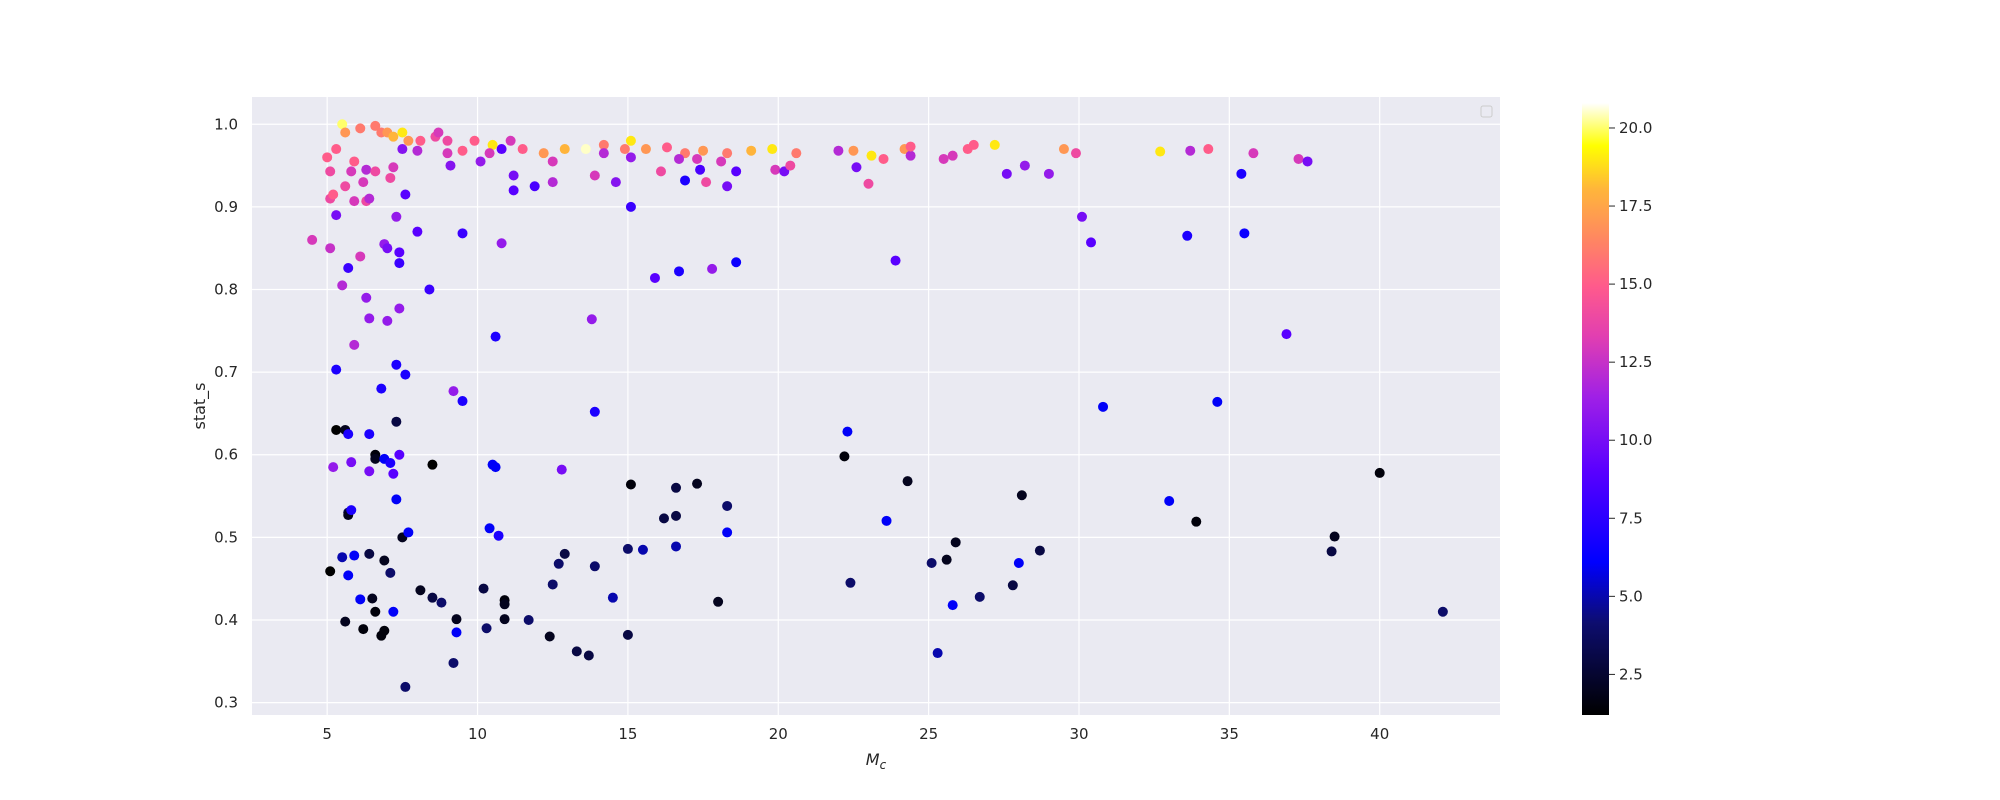  I want to click on y-tick-label: 0.4, so click(226, 620).